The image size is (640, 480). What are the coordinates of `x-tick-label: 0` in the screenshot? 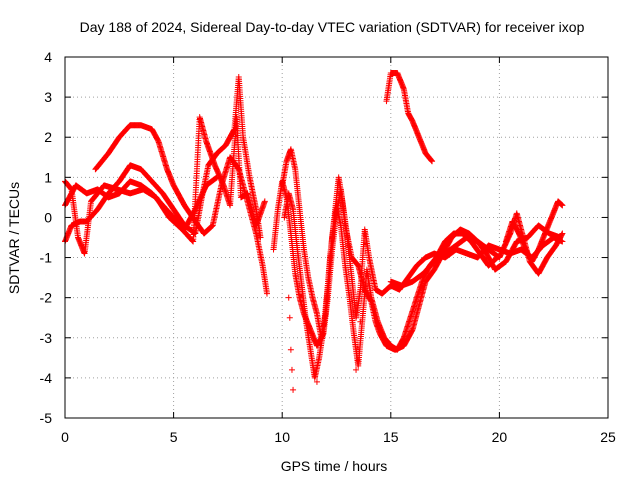 It's located at (65, 437).